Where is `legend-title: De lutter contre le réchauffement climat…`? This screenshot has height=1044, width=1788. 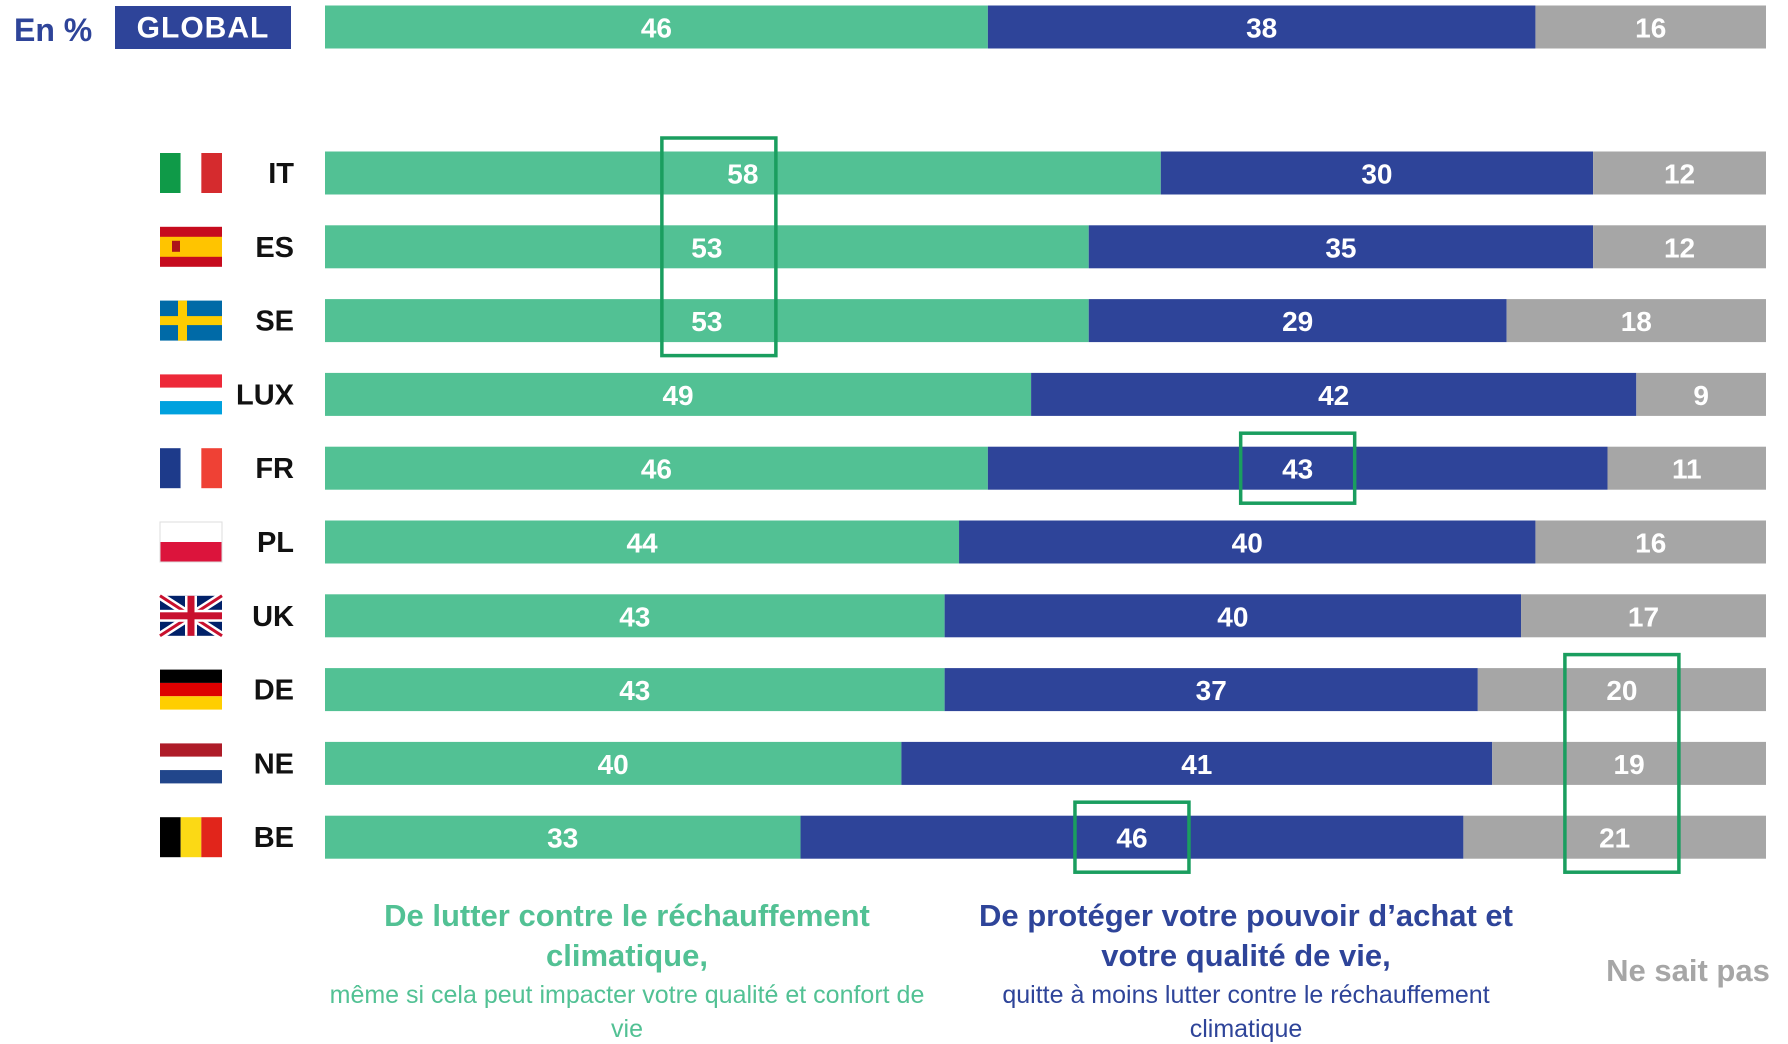
legend-title: De lutter contre le réchauffement climat… is located at coordinates (627, 935).